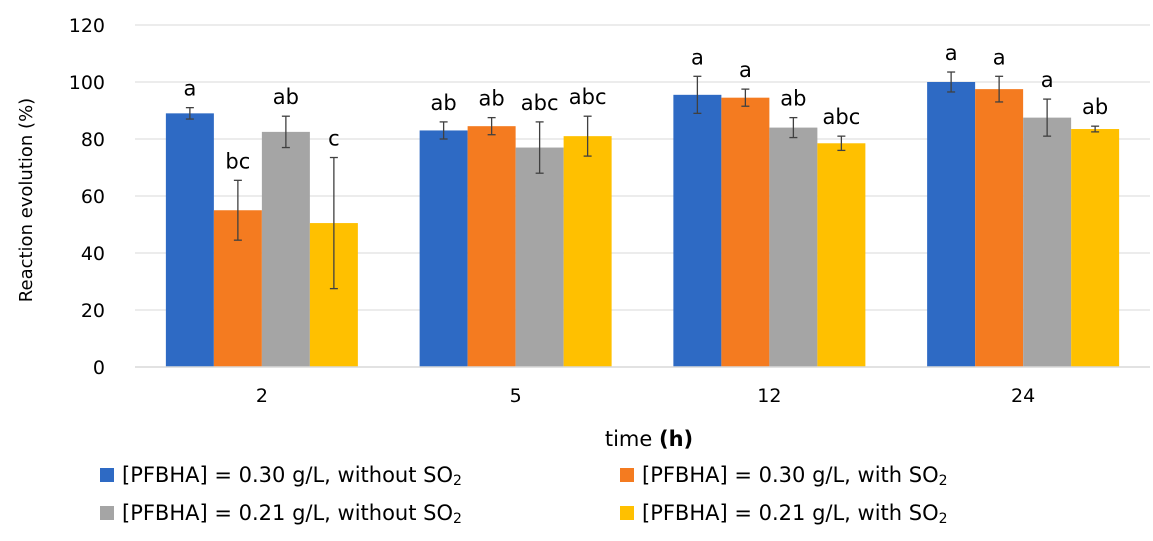 The height and width of the screenshot is (541, 1153). I want to click on y-axis-label: Reaction evolution (%), so click(26, 200).